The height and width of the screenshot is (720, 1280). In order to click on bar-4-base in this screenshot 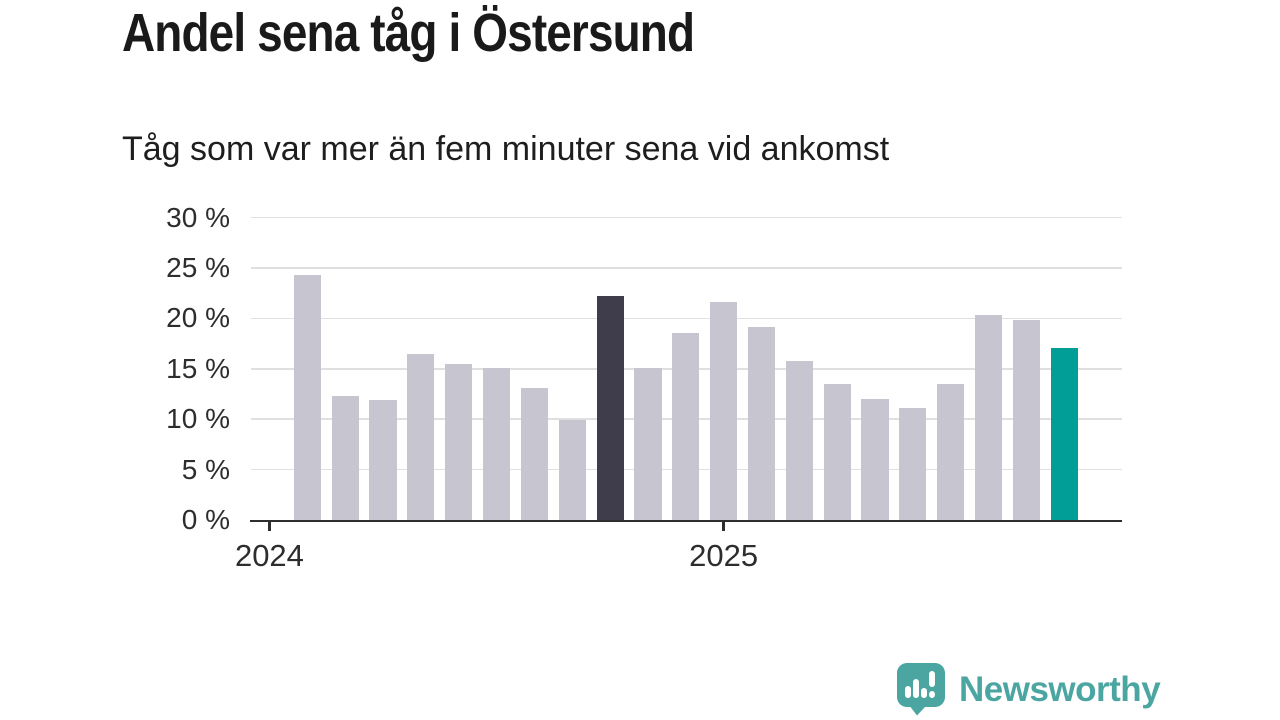, I will do `click(421, 436)`.